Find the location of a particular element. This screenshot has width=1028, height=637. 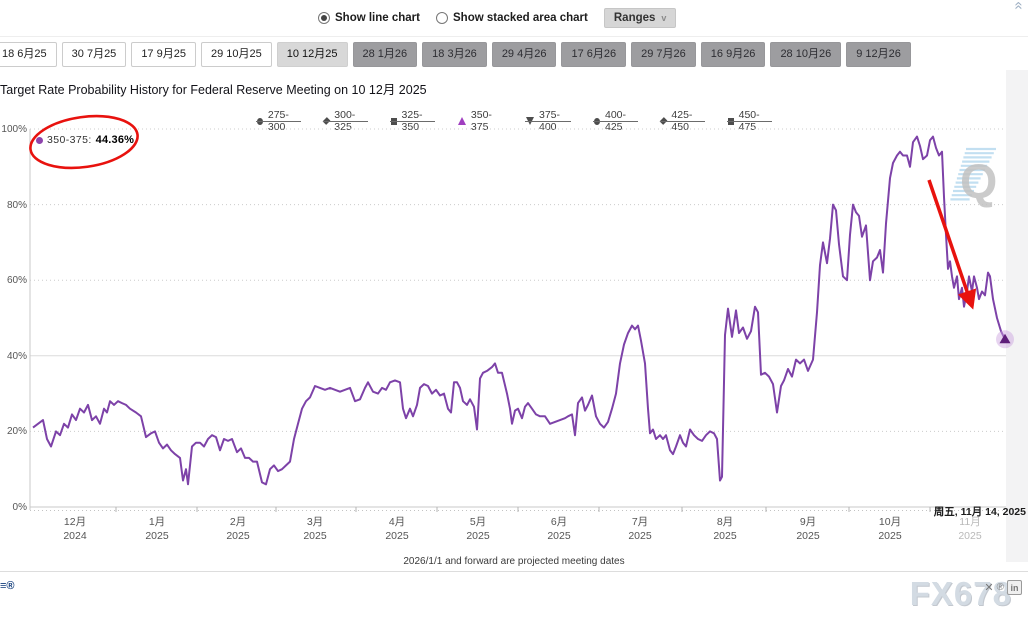

legend-label: 350-375 is located at coordinates (481, 121).